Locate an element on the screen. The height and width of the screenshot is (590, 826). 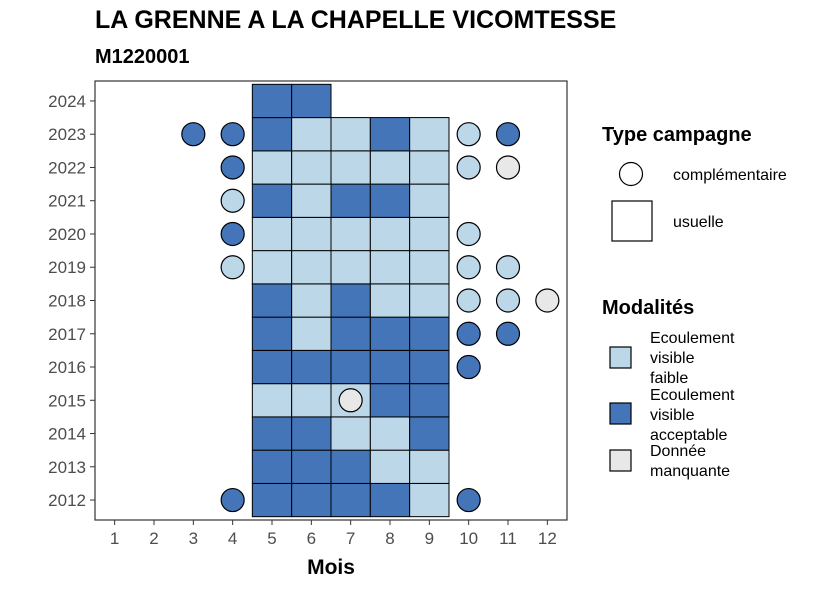
x-tick-label-10: 10 is located at coordinates (468, 538).